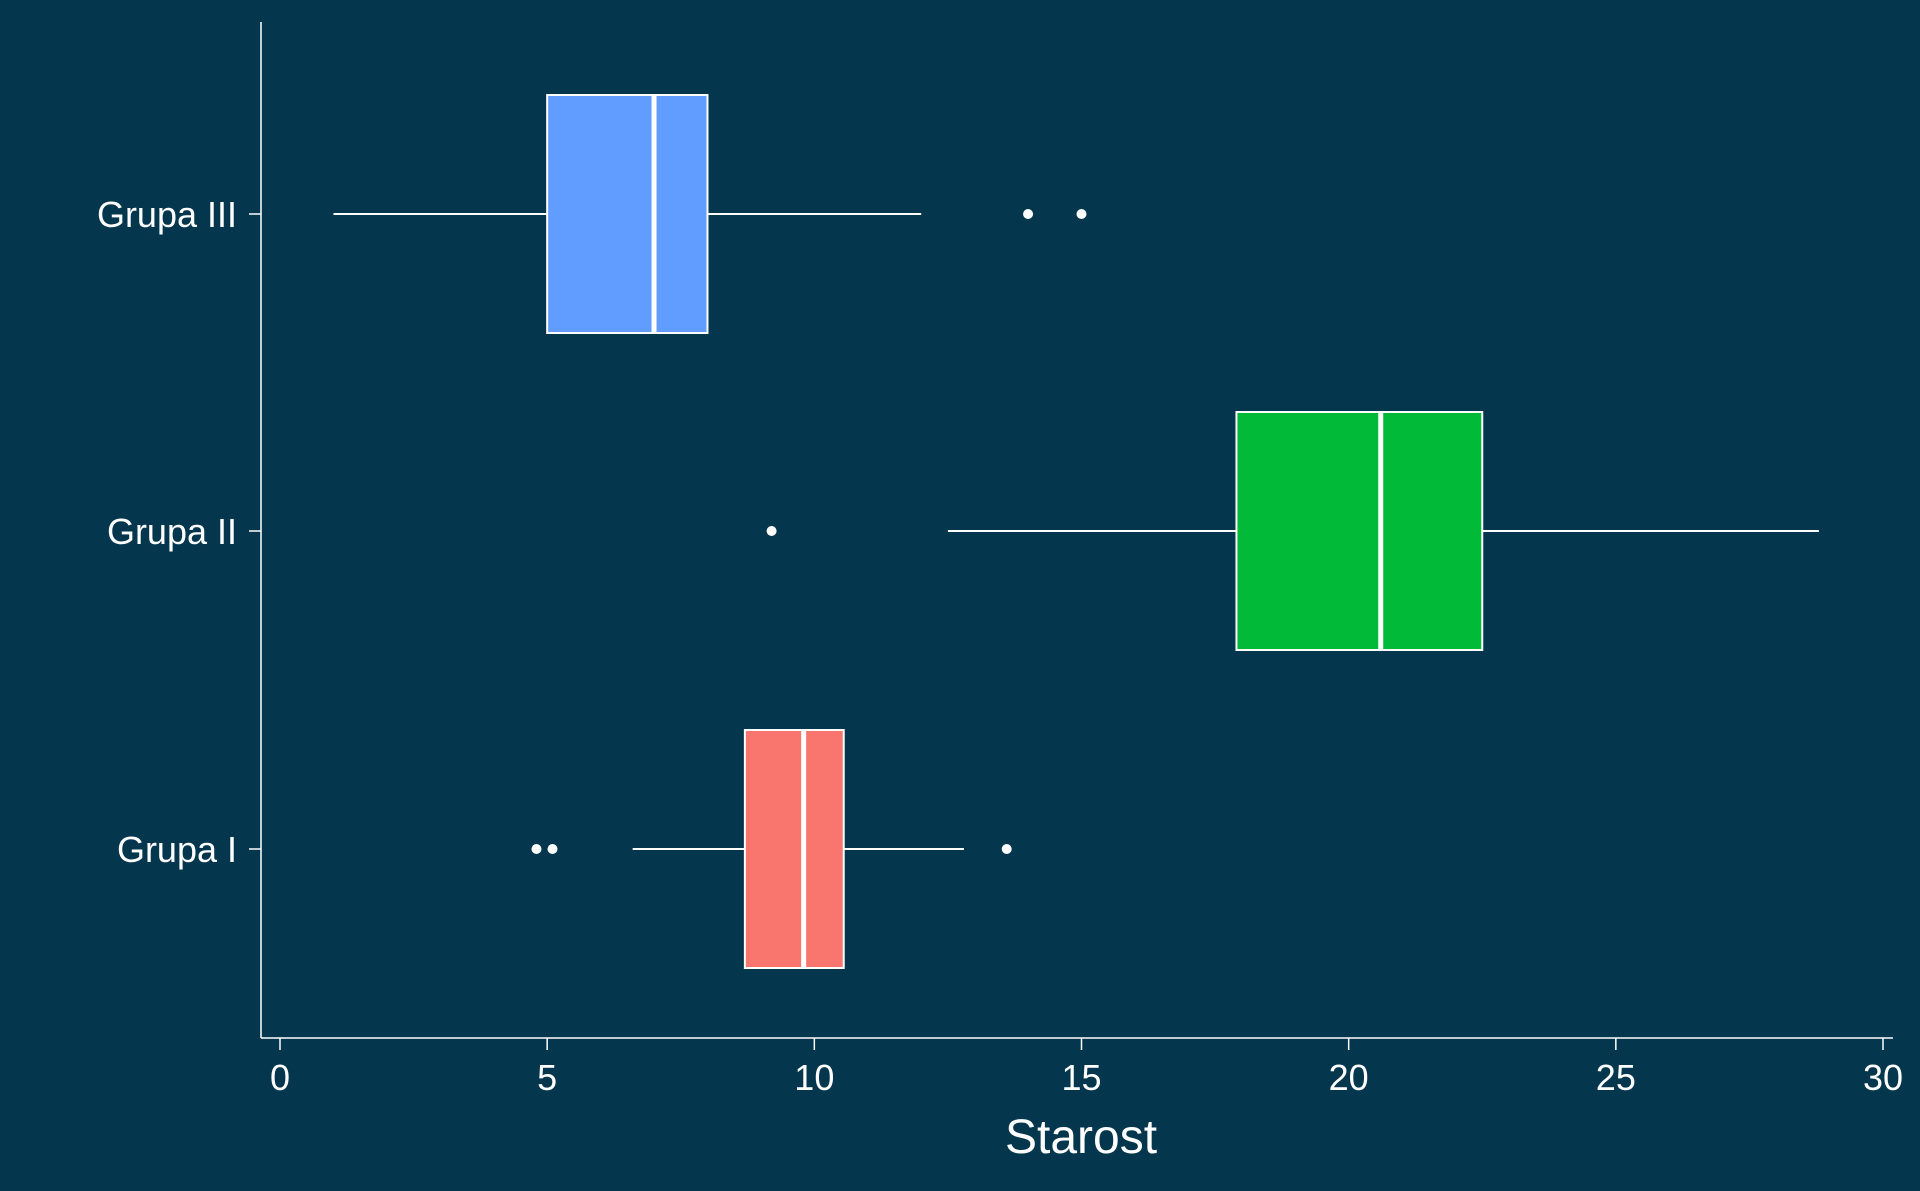 Image resolution: width=1920 pixels, height=1191 pixels. Describe the element at coordinates (1883, 1077) in the screenshot. I see `x-tick-label: 30` at that location.